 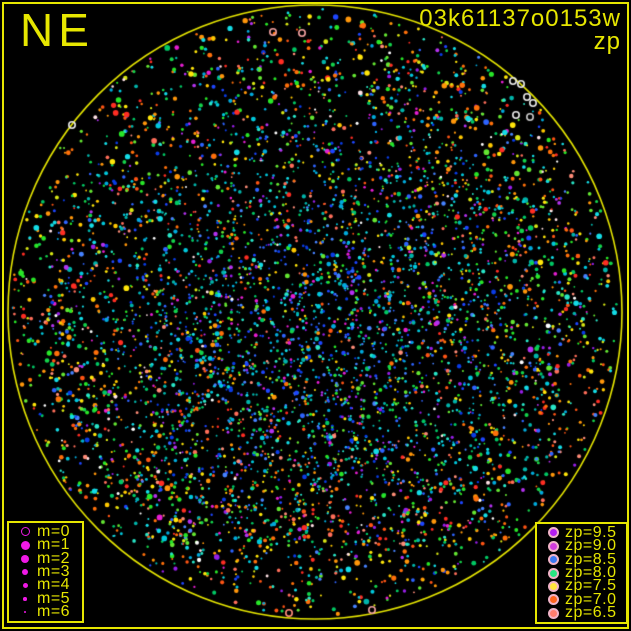 I want to click on magnitude-legend-row: m=5, so click(x=47, y=598).